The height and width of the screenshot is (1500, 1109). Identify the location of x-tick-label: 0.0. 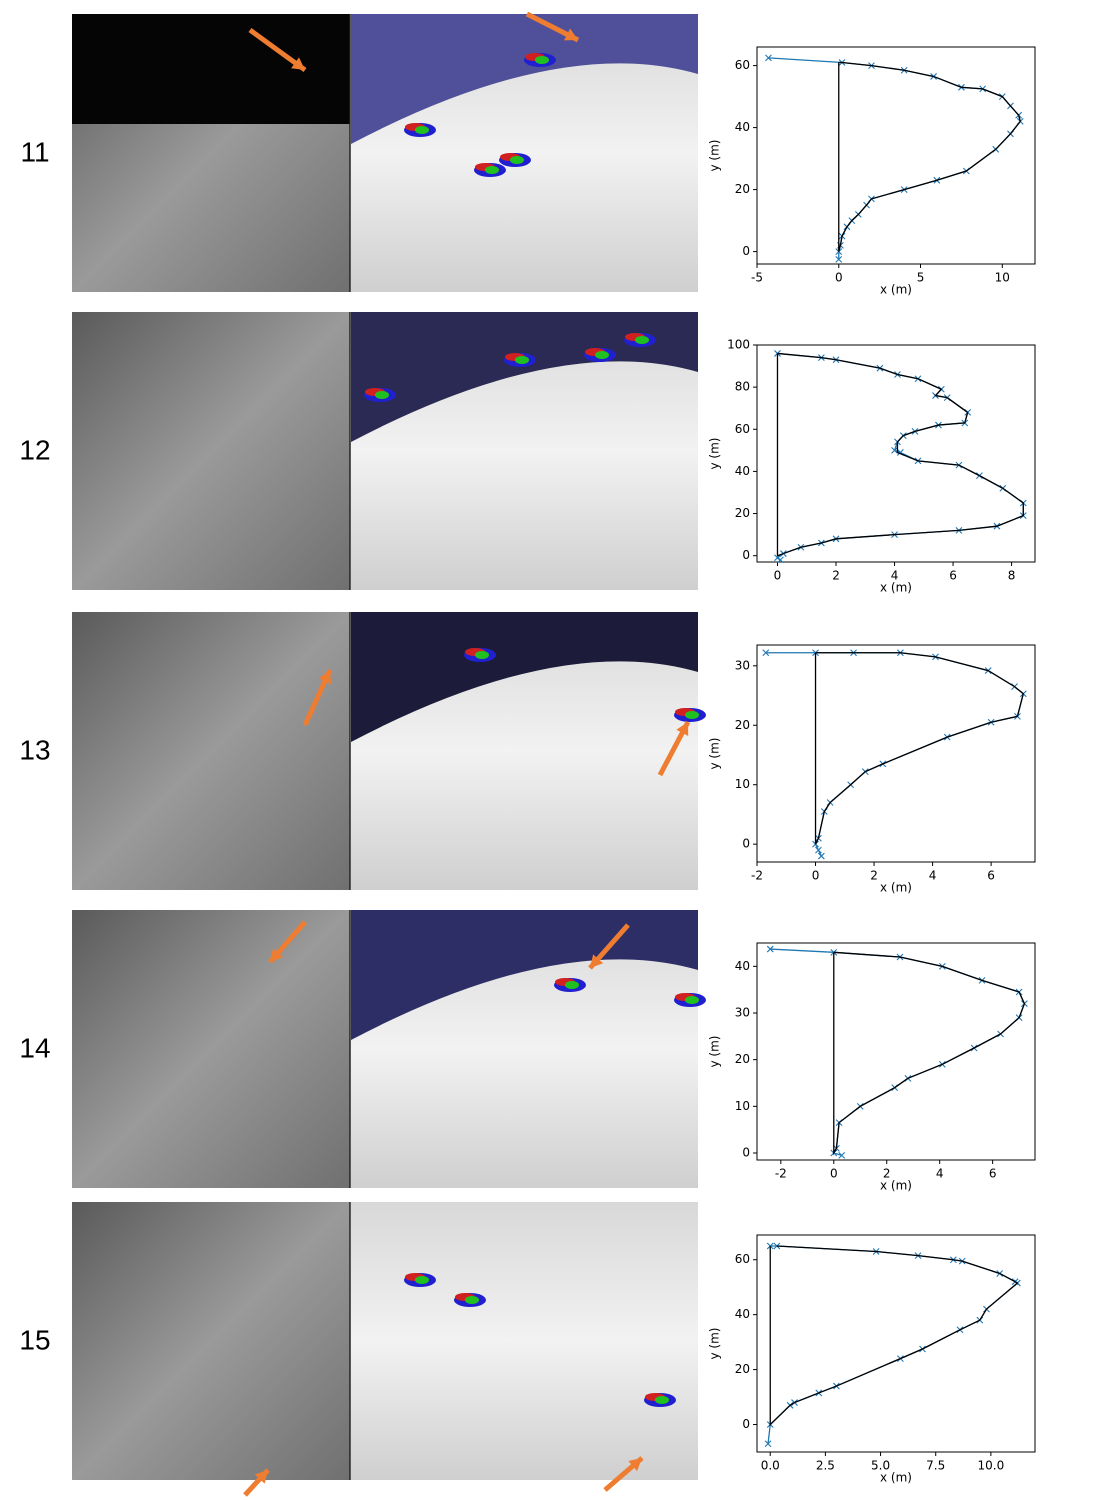
(770, 1466).